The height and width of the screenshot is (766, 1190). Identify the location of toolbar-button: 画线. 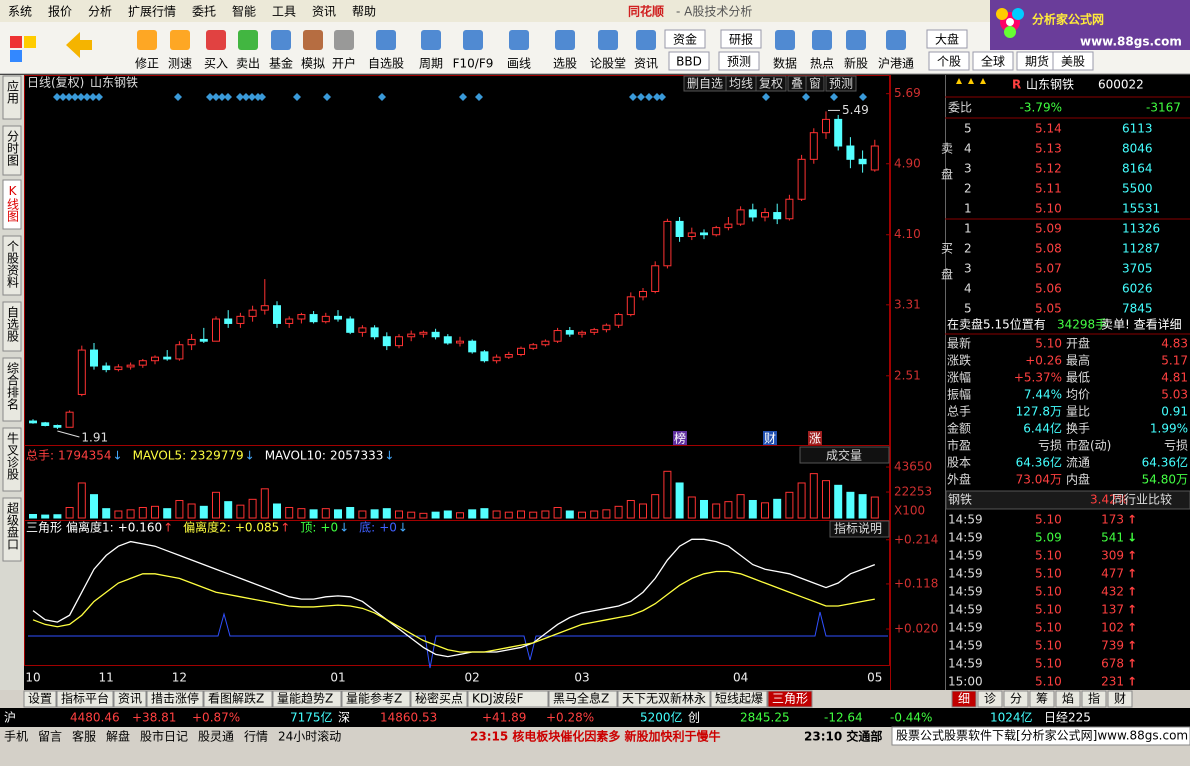
(519, 64).